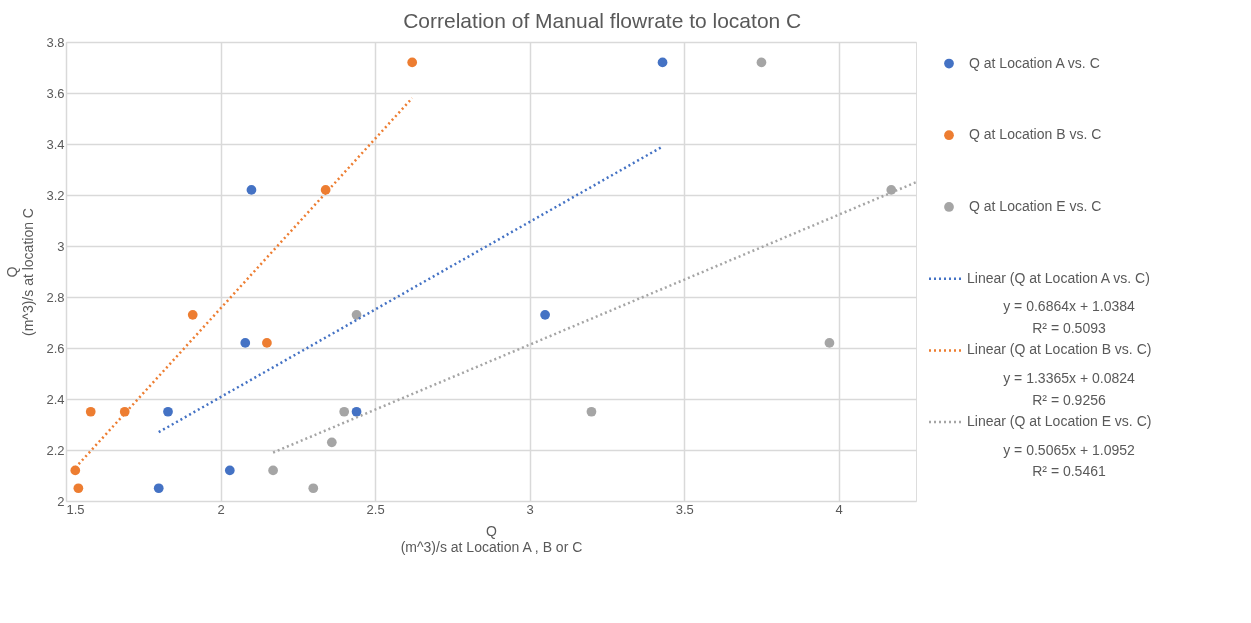 The height and width of the screenshot is (623, 1251). What do you see at coordinates (1069, 399) in the screenshot?
I see `text: R² = 0.9256` at bounding box center [1069, 399].